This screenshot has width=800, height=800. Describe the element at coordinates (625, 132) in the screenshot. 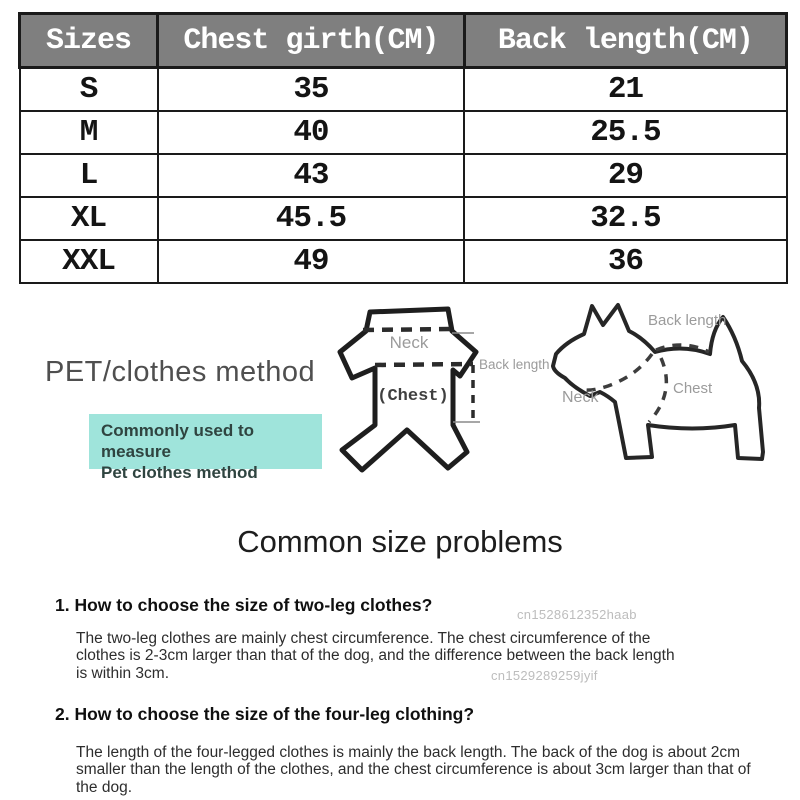

I see `back-cell: 25.5` at that location.